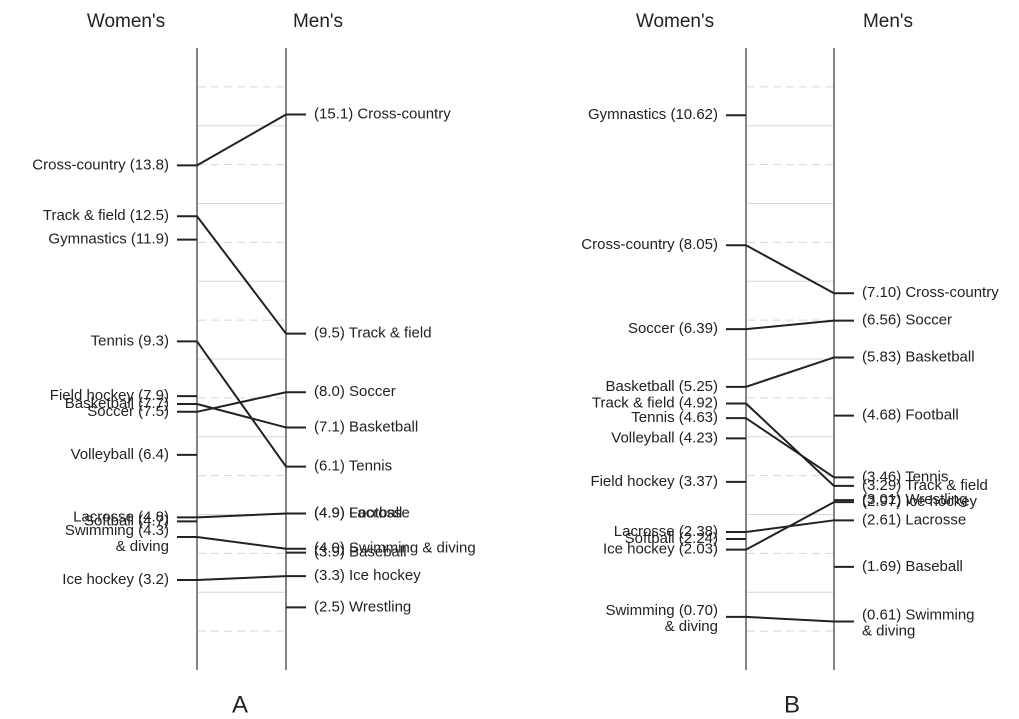 Image resolution: width=1019 pixels, height=719 pixels. I want to click on womens-label: Basketball (7.7), so click(117, 403).